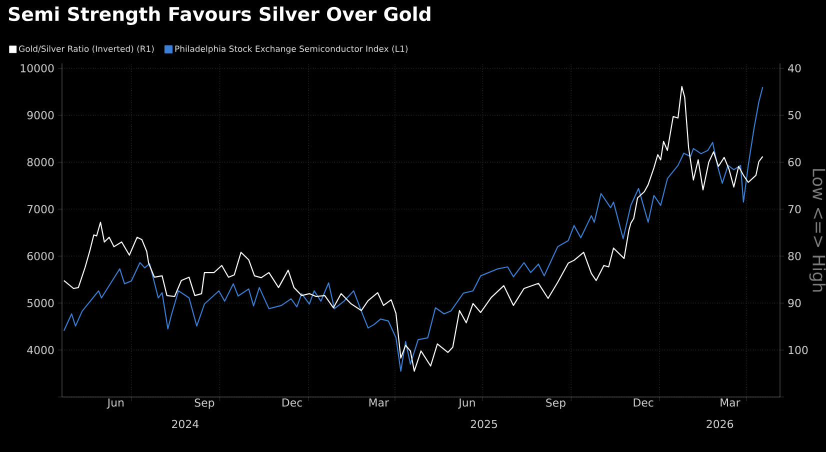  Describe the element at coordinates (720, 424) in the screenshot. I see `text: 2026` at that location.